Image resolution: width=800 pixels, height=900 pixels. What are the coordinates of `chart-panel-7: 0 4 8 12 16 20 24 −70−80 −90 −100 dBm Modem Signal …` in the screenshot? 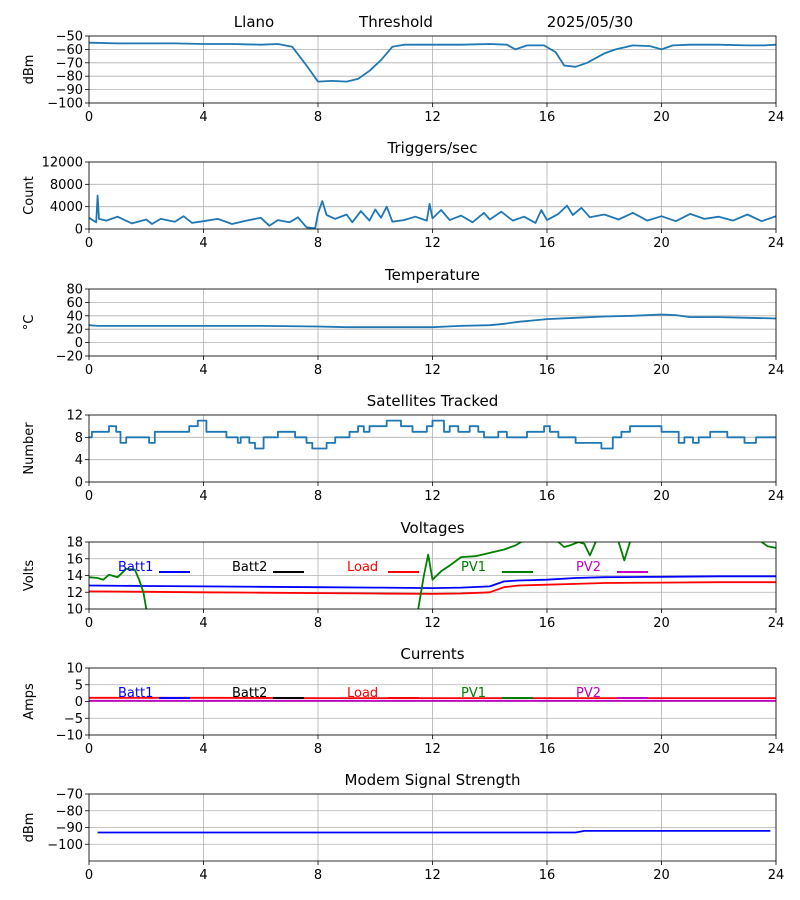 It's located at (403, 827).